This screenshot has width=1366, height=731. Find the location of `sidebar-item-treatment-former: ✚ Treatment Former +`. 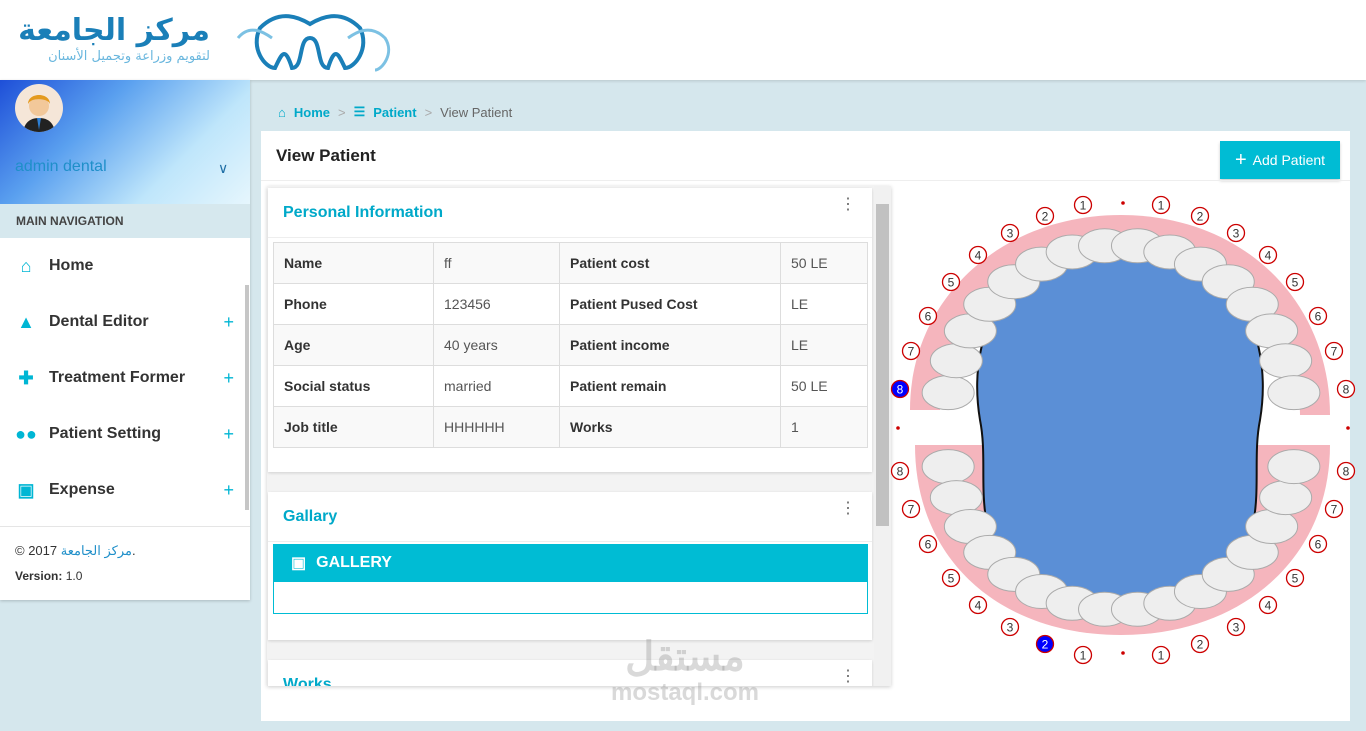

sidebar-item-treatment-former: ✚ Treatment Former + is located at coordinates (125, 378).